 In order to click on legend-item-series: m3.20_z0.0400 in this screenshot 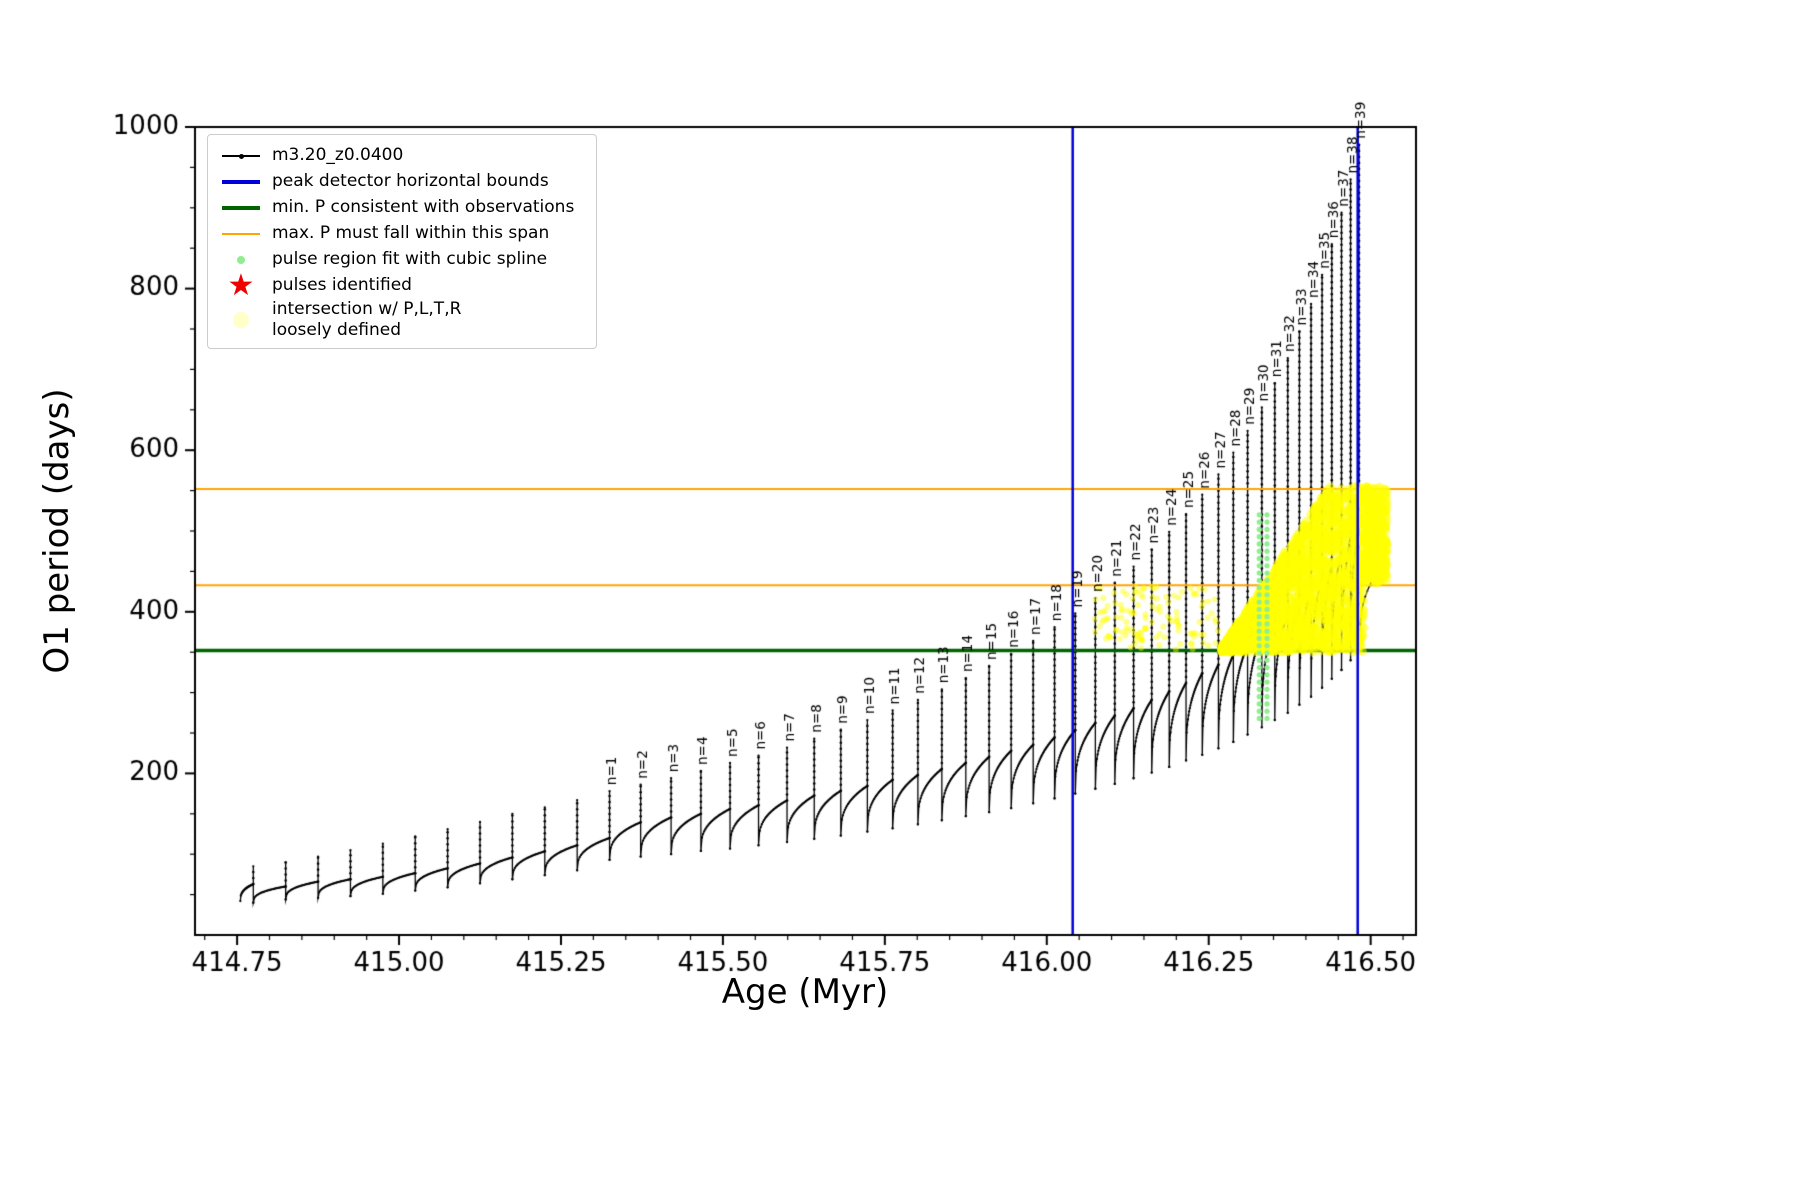, I will do `click(402, 156)`.